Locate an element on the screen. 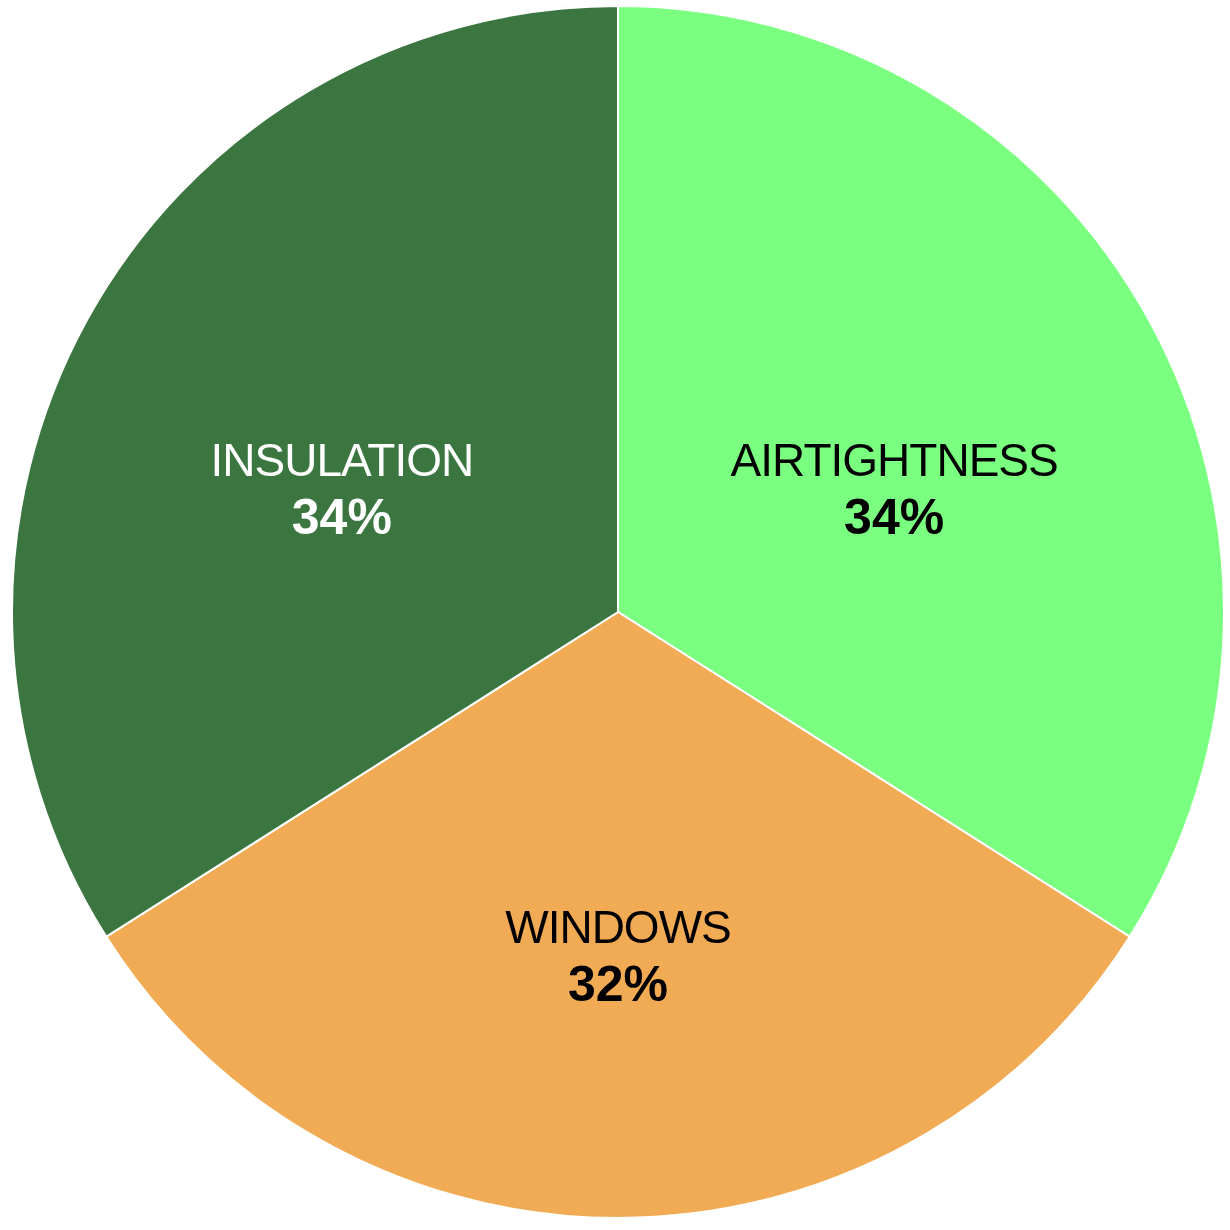 The height and width of the screenshot is (1230, 1230). slice-label: WINDOWS is located at coordinates (618, 927).